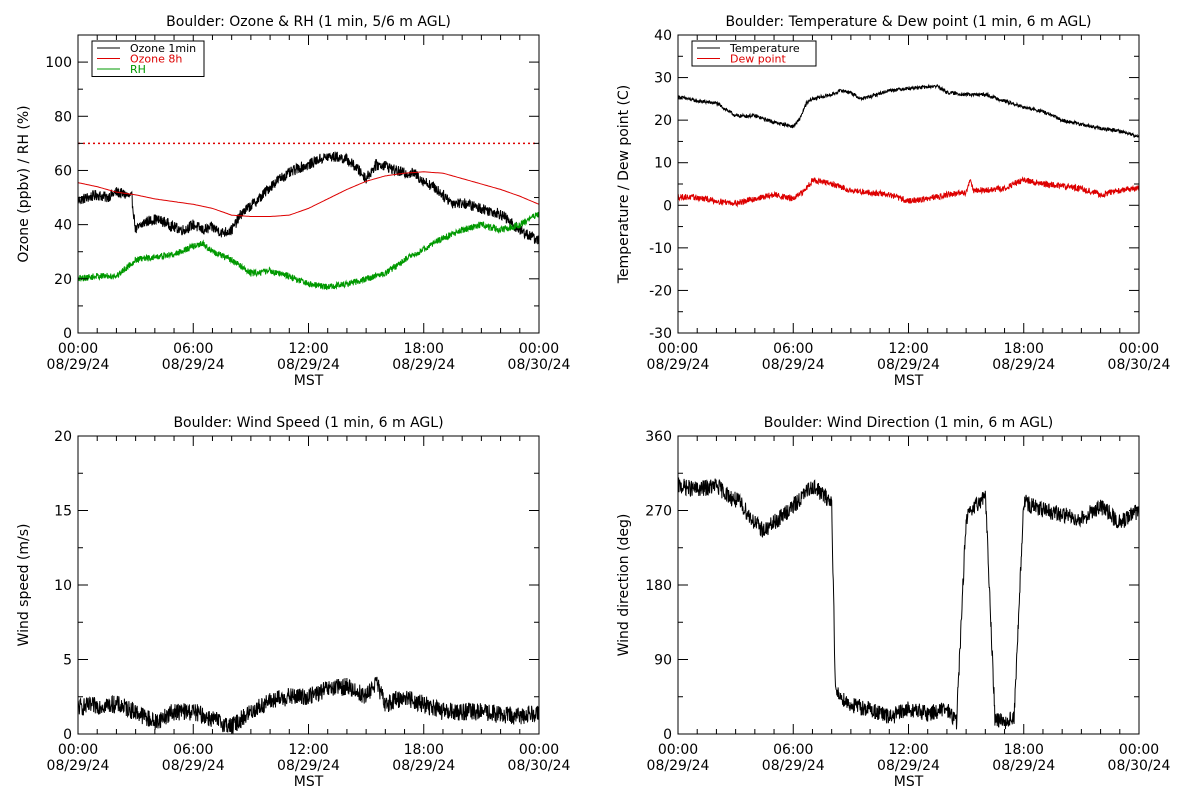 The image size is (1200, 800). What do you see at coordinates (308, 423) in the screenshot?
I see `chart-title: Boulder: Wind Speed (1 min, 6 m AGL)` at bounding box center [308, 423].